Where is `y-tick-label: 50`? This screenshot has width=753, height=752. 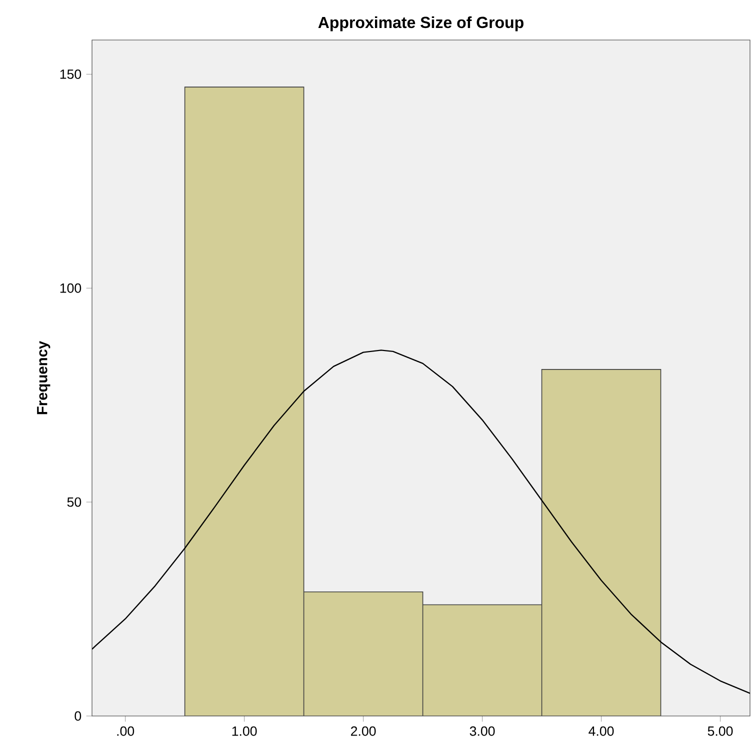
y-tick-label: 50 is located at coordinates (74, 502).